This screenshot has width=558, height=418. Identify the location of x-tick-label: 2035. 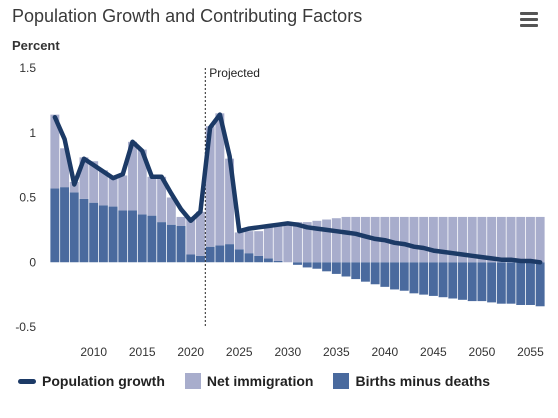
(336, 352).